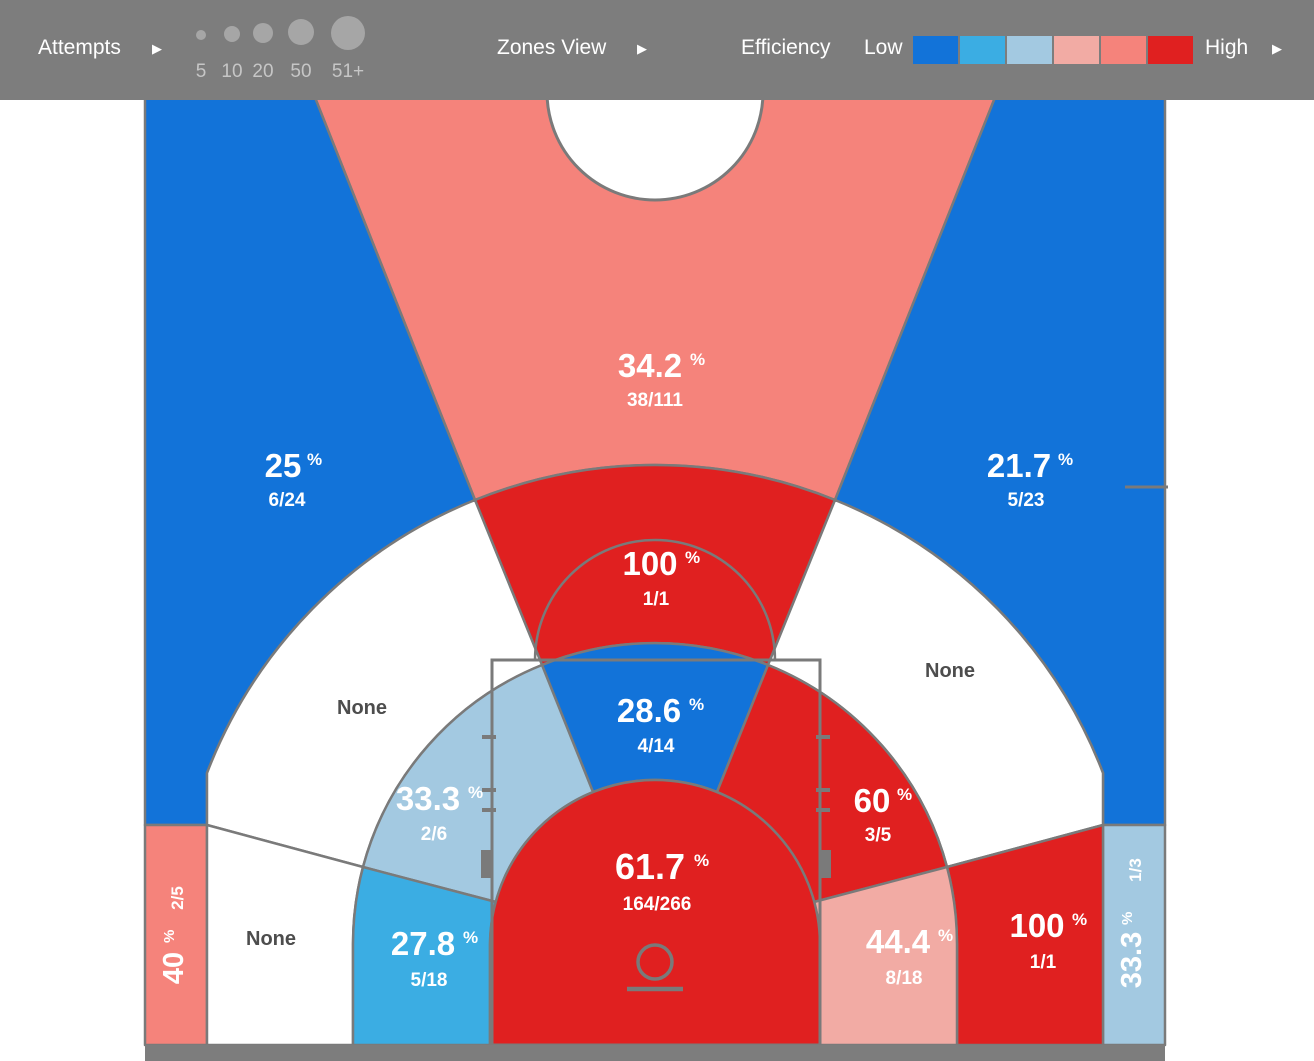 This screenshot has height=1061, width=1314. I want to click on zone-pct-right-low-post: 44.4, so click(898, 941).